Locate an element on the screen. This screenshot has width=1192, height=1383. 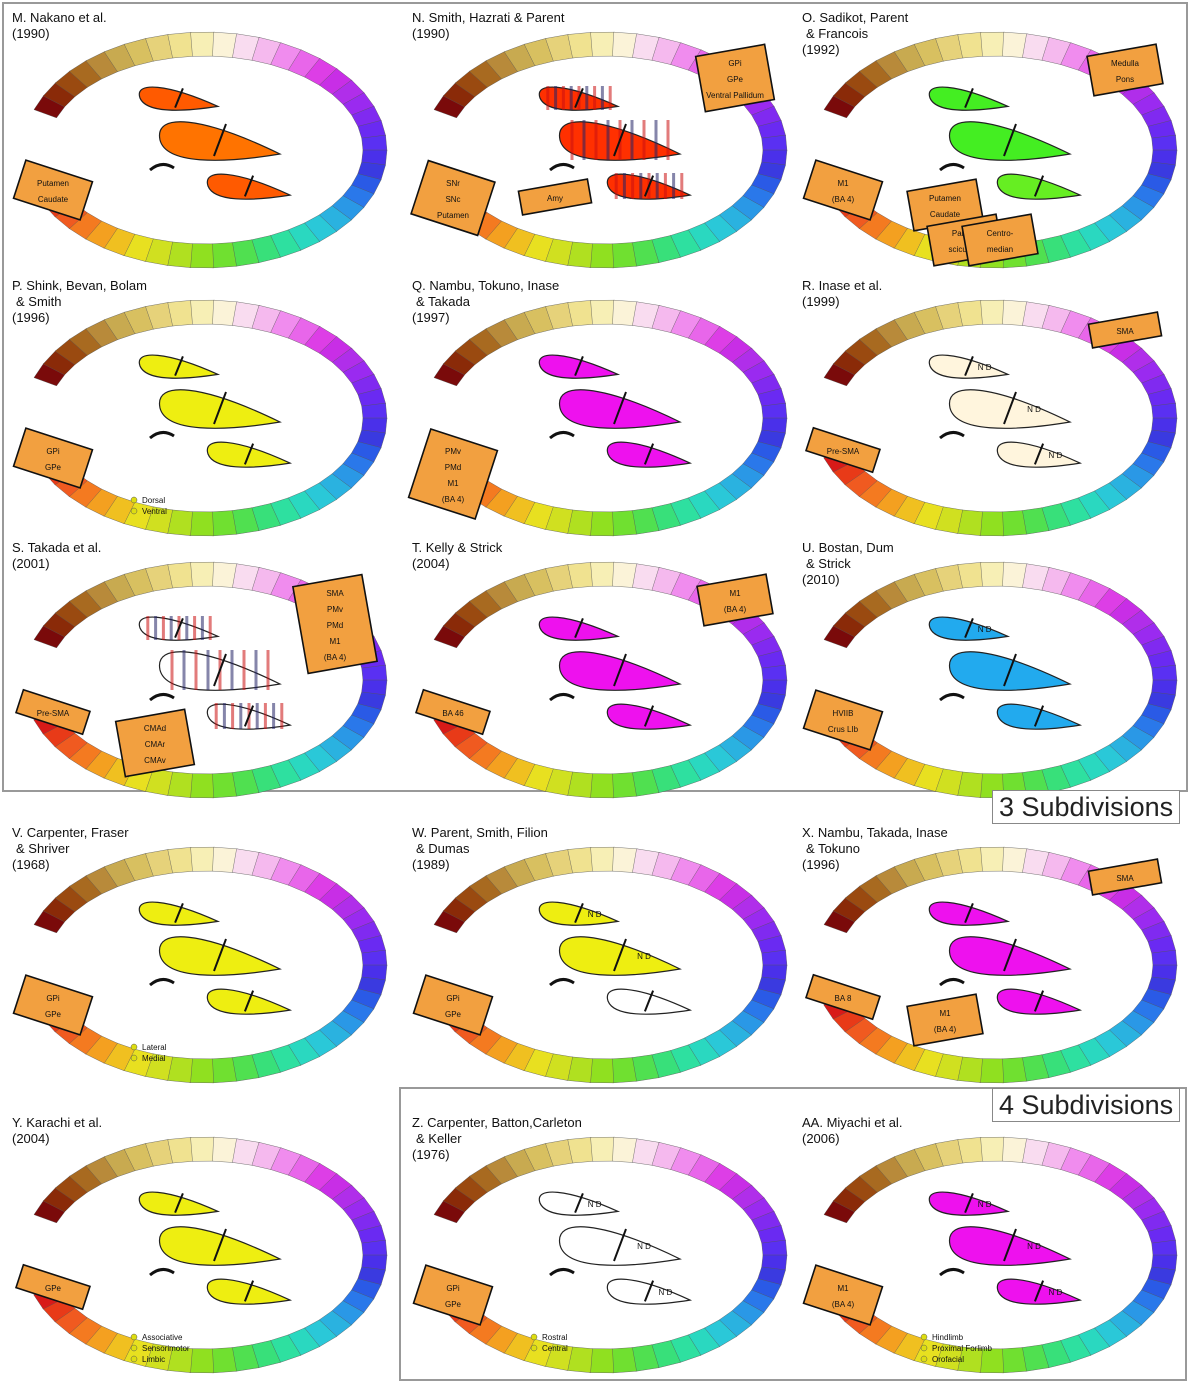
label-4-subdivisions: 4 Subdivisions is located at coordinates (1086, 1105).